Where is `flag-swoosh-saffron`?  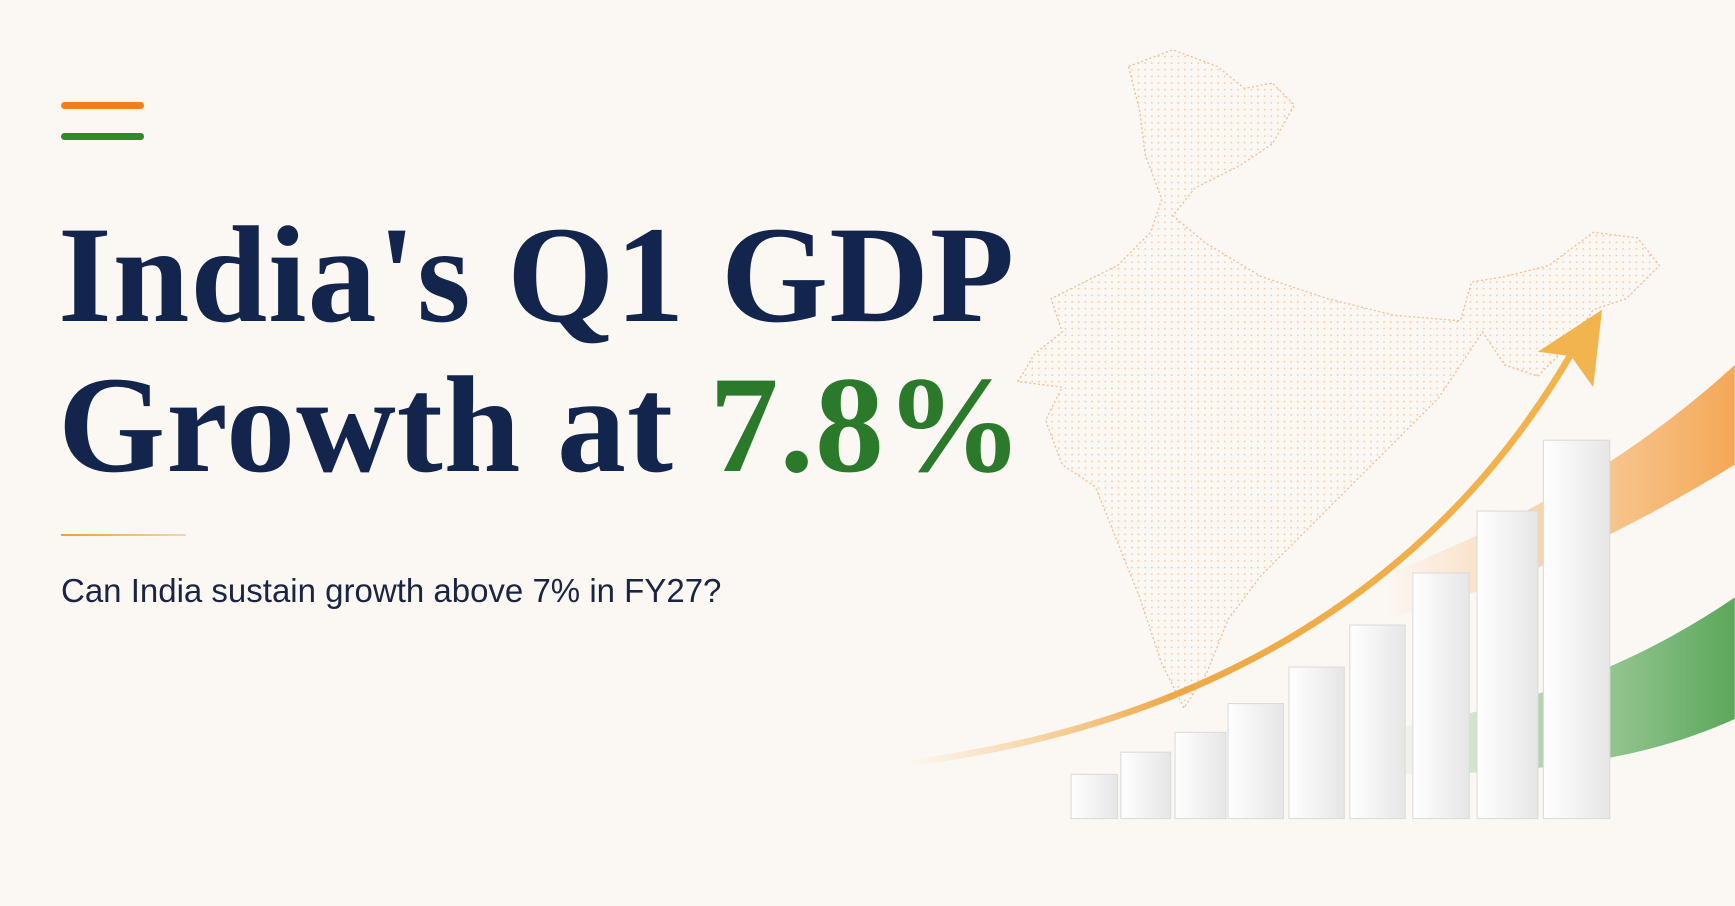
flag-swoosh-saffron is located at coordinates (1559, 492).